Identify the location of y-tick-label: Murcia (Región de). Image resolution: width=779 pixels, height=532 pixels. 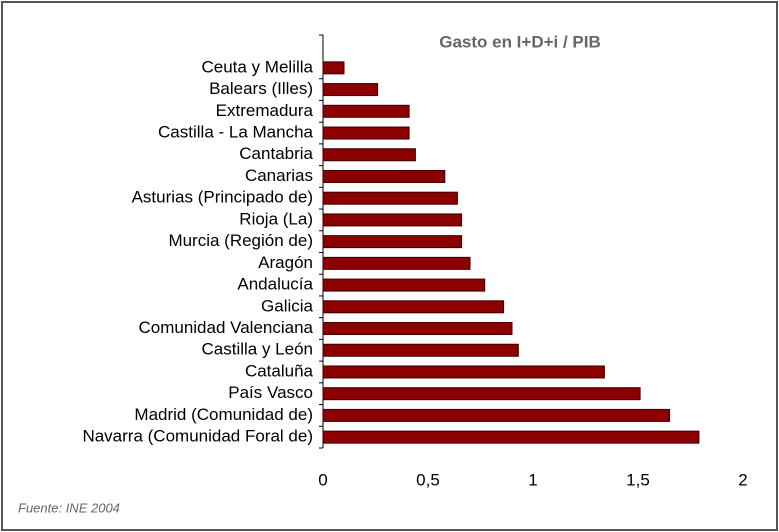
(240, 240).